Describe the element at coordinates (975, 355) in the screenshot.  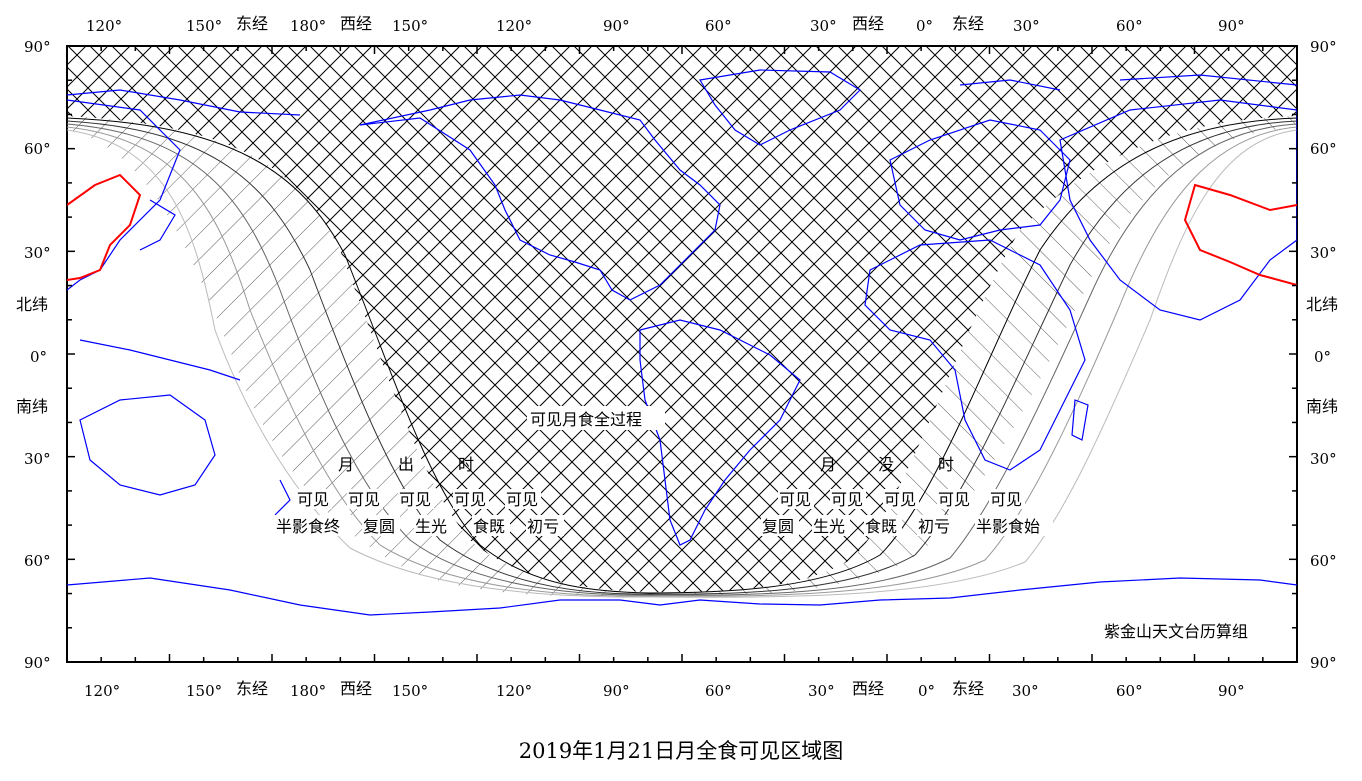
I see `africa-coast` at that location.